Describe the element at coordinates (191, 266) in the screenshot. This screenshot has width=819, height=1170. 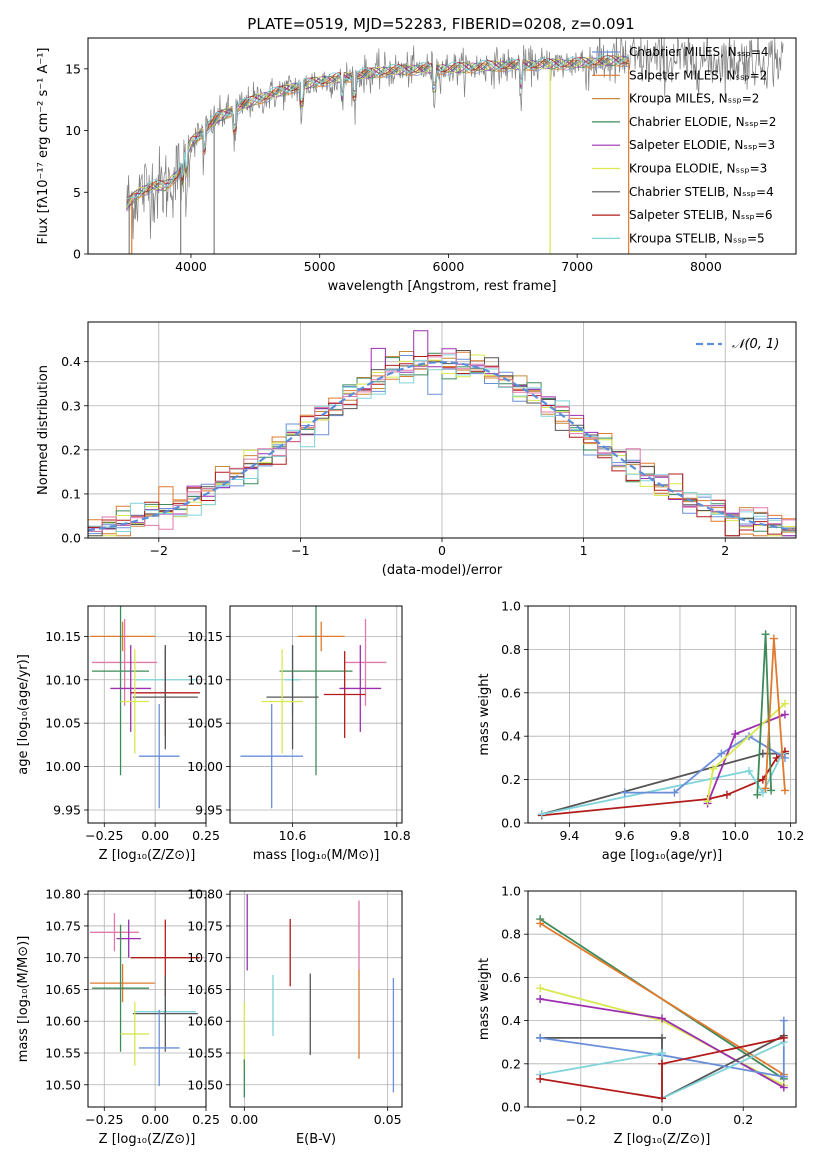
I see `x-tick-label: 4000` at that location.